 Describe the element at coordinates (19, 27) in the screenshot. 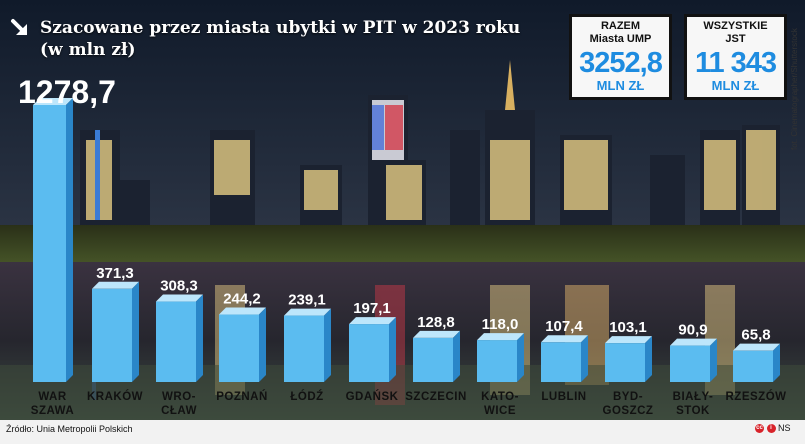

I see `arrow-down-right-icon` at that location.